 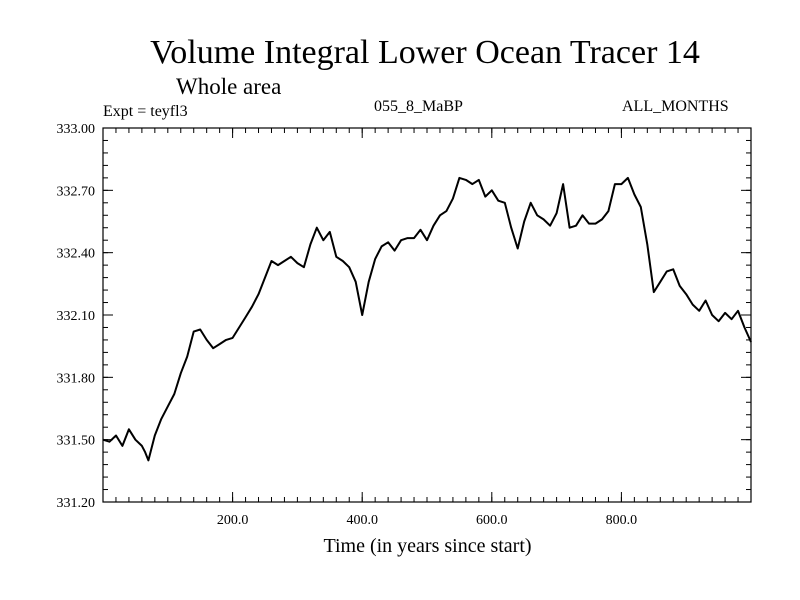 What do you see at coordinates (76, 191) in the screenshot?
I see `y-tick-label: 332.70` at bounding box center [76, 191].